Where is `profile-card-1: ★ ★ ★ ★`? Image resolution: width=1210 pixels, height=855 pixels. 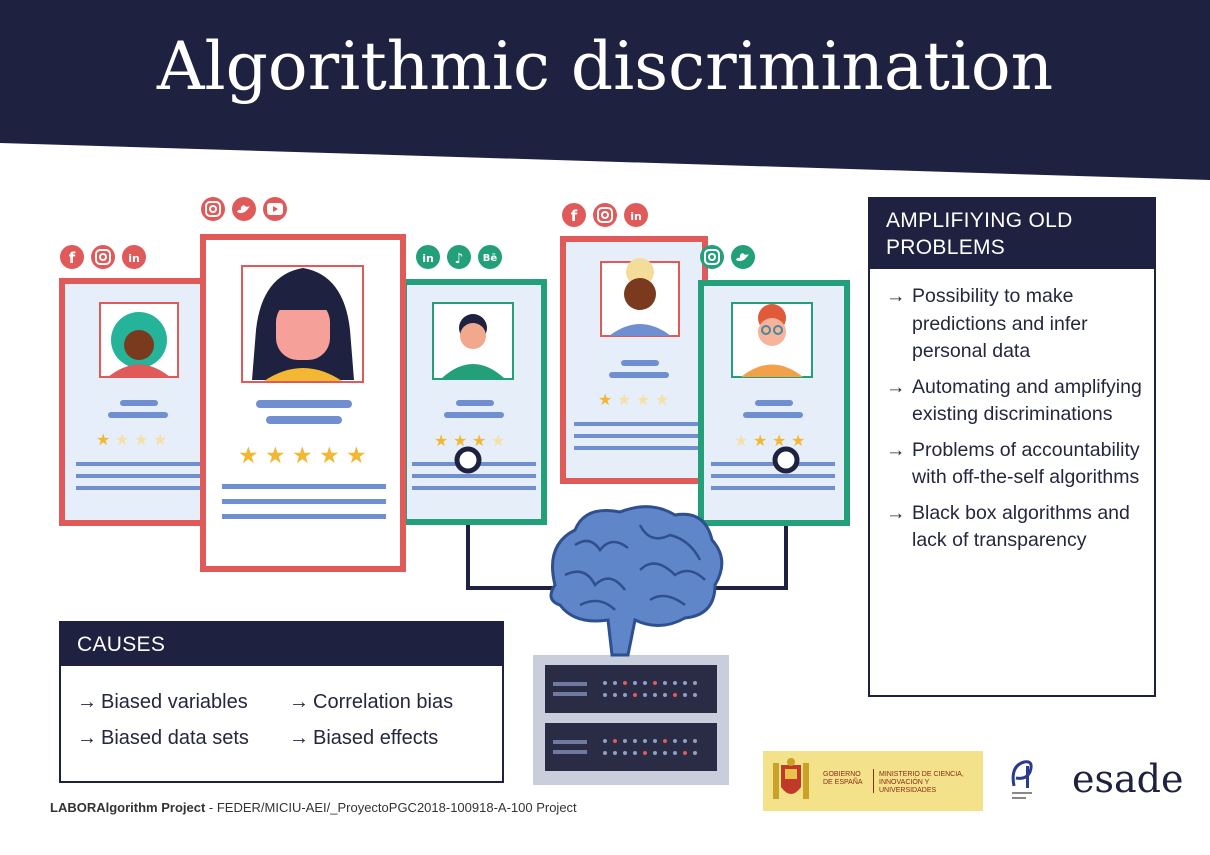
profile-card-1: ★ ★ ★ ★ is located at coordinates (138, 402).